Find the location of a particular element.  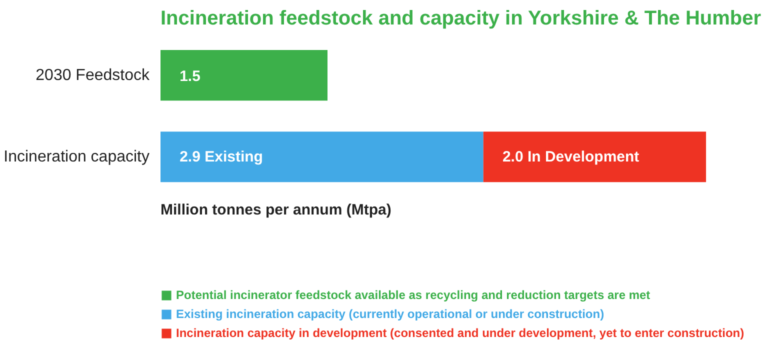

legend-label: Incineration capacity in development (consented and under development, yet to enter construction) is located at coordinates (460, 333).